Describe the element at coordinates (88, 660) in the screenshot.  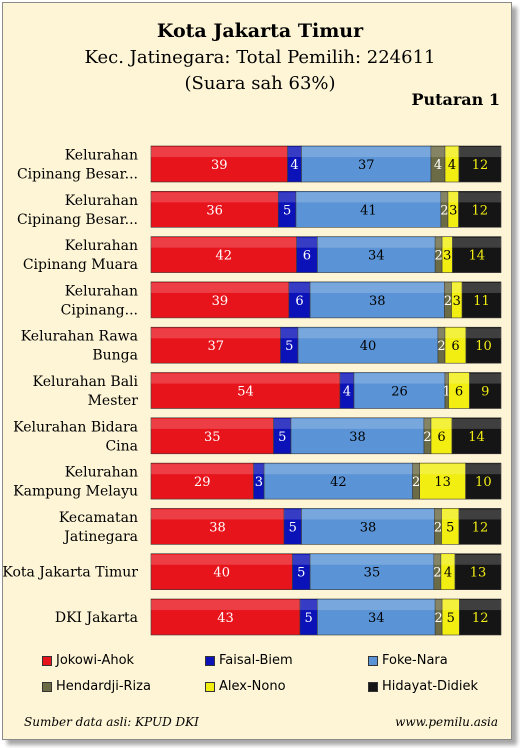
I see `legend-item: Jokowi-Ahok` at that location.